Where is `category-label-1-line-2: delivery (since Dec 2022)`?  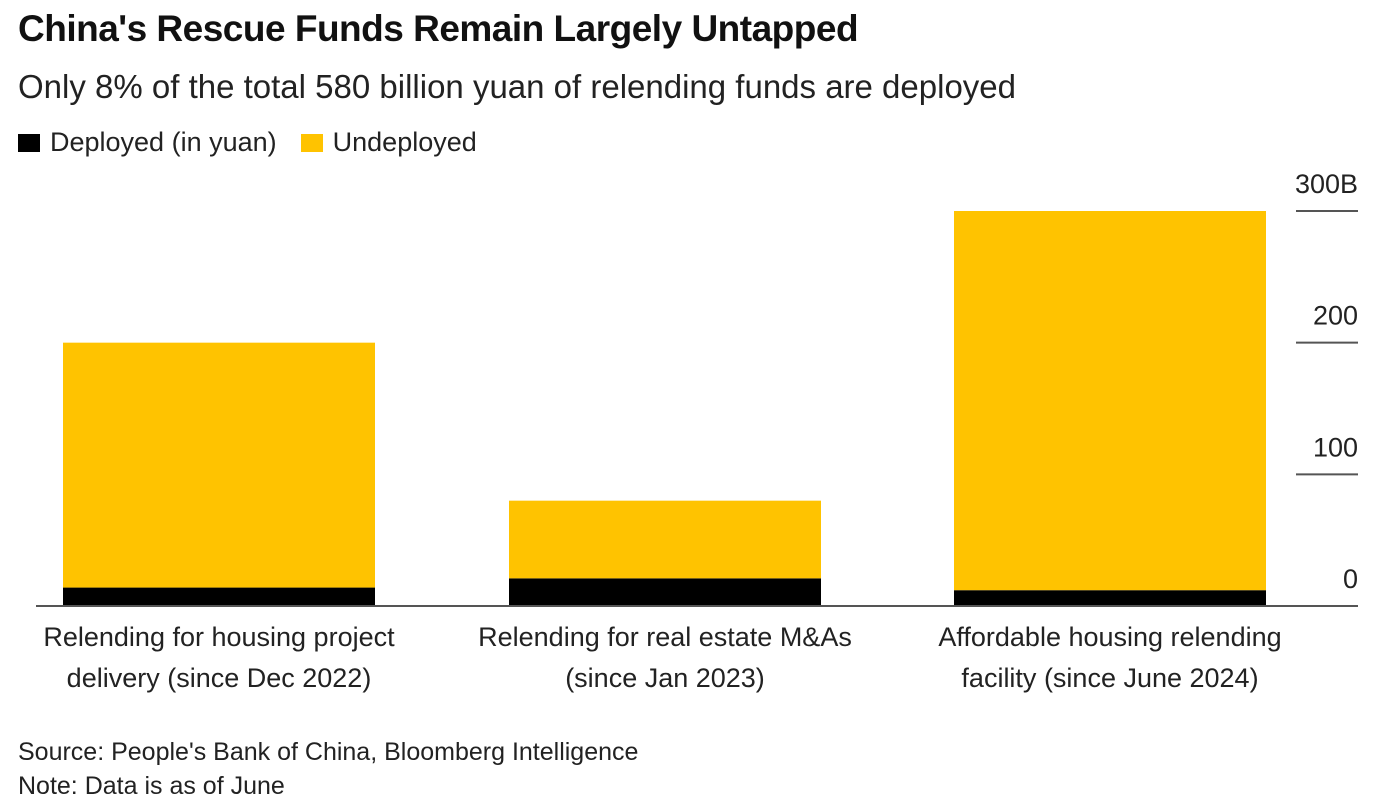
category-label-1-line-2: delivery (since Dec 2022) is located at coordinates (219, 678).